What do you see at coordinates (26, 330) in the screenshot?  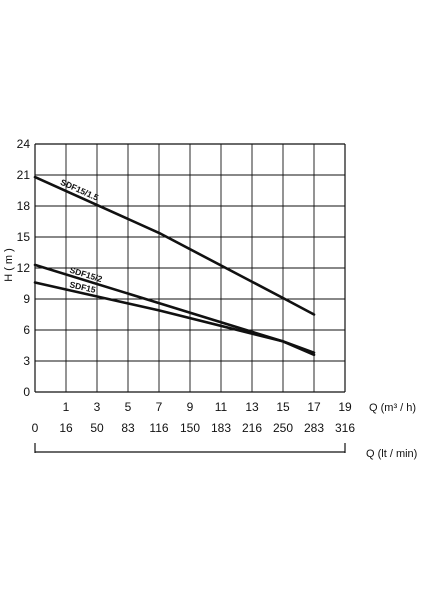 I see `y-tick-label: 6` at bounding box center [26, 330].